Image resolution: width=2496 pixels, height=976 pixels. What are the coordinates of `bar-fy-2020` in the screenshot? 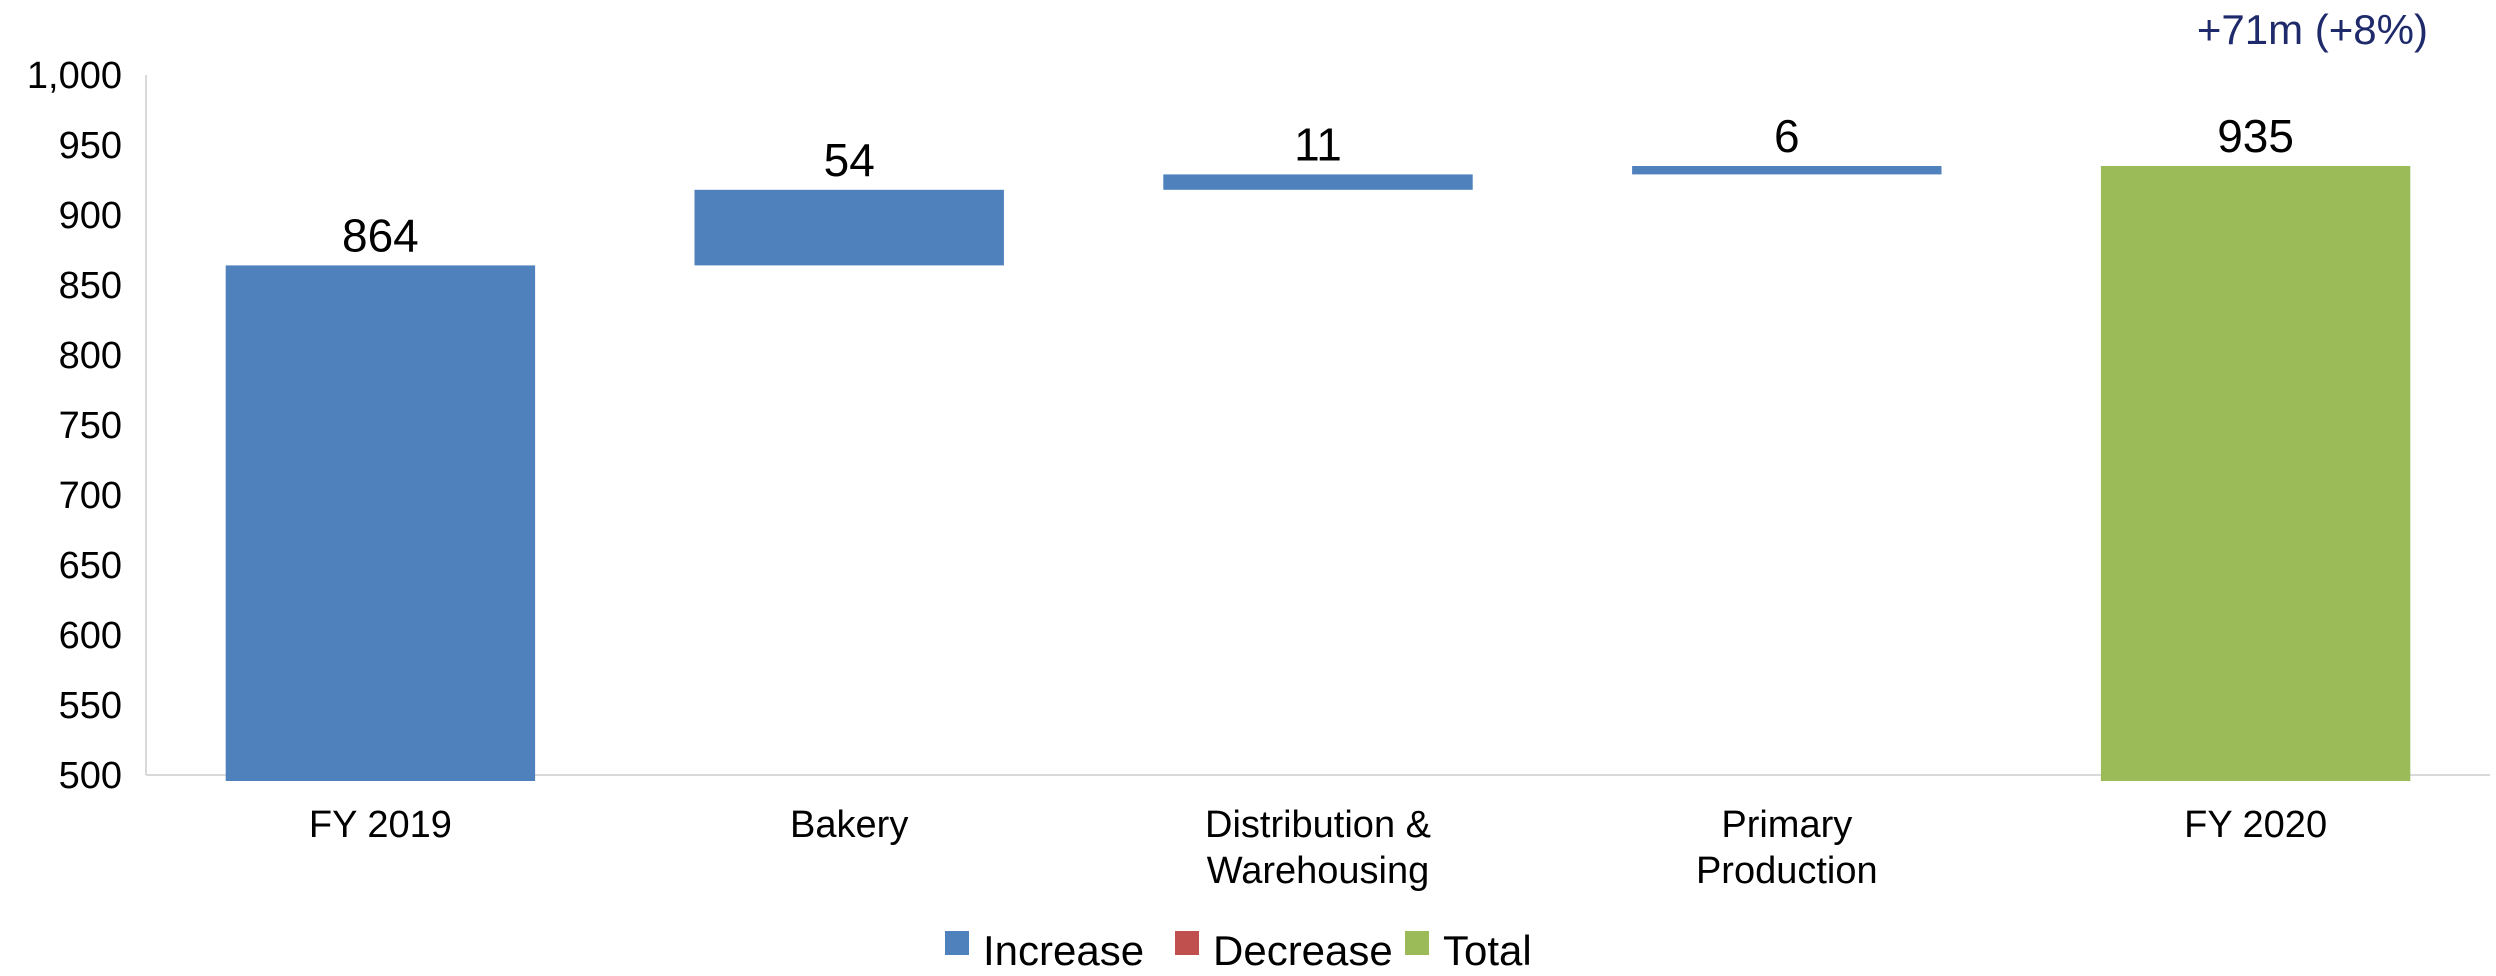 It's located at (2255, 473).